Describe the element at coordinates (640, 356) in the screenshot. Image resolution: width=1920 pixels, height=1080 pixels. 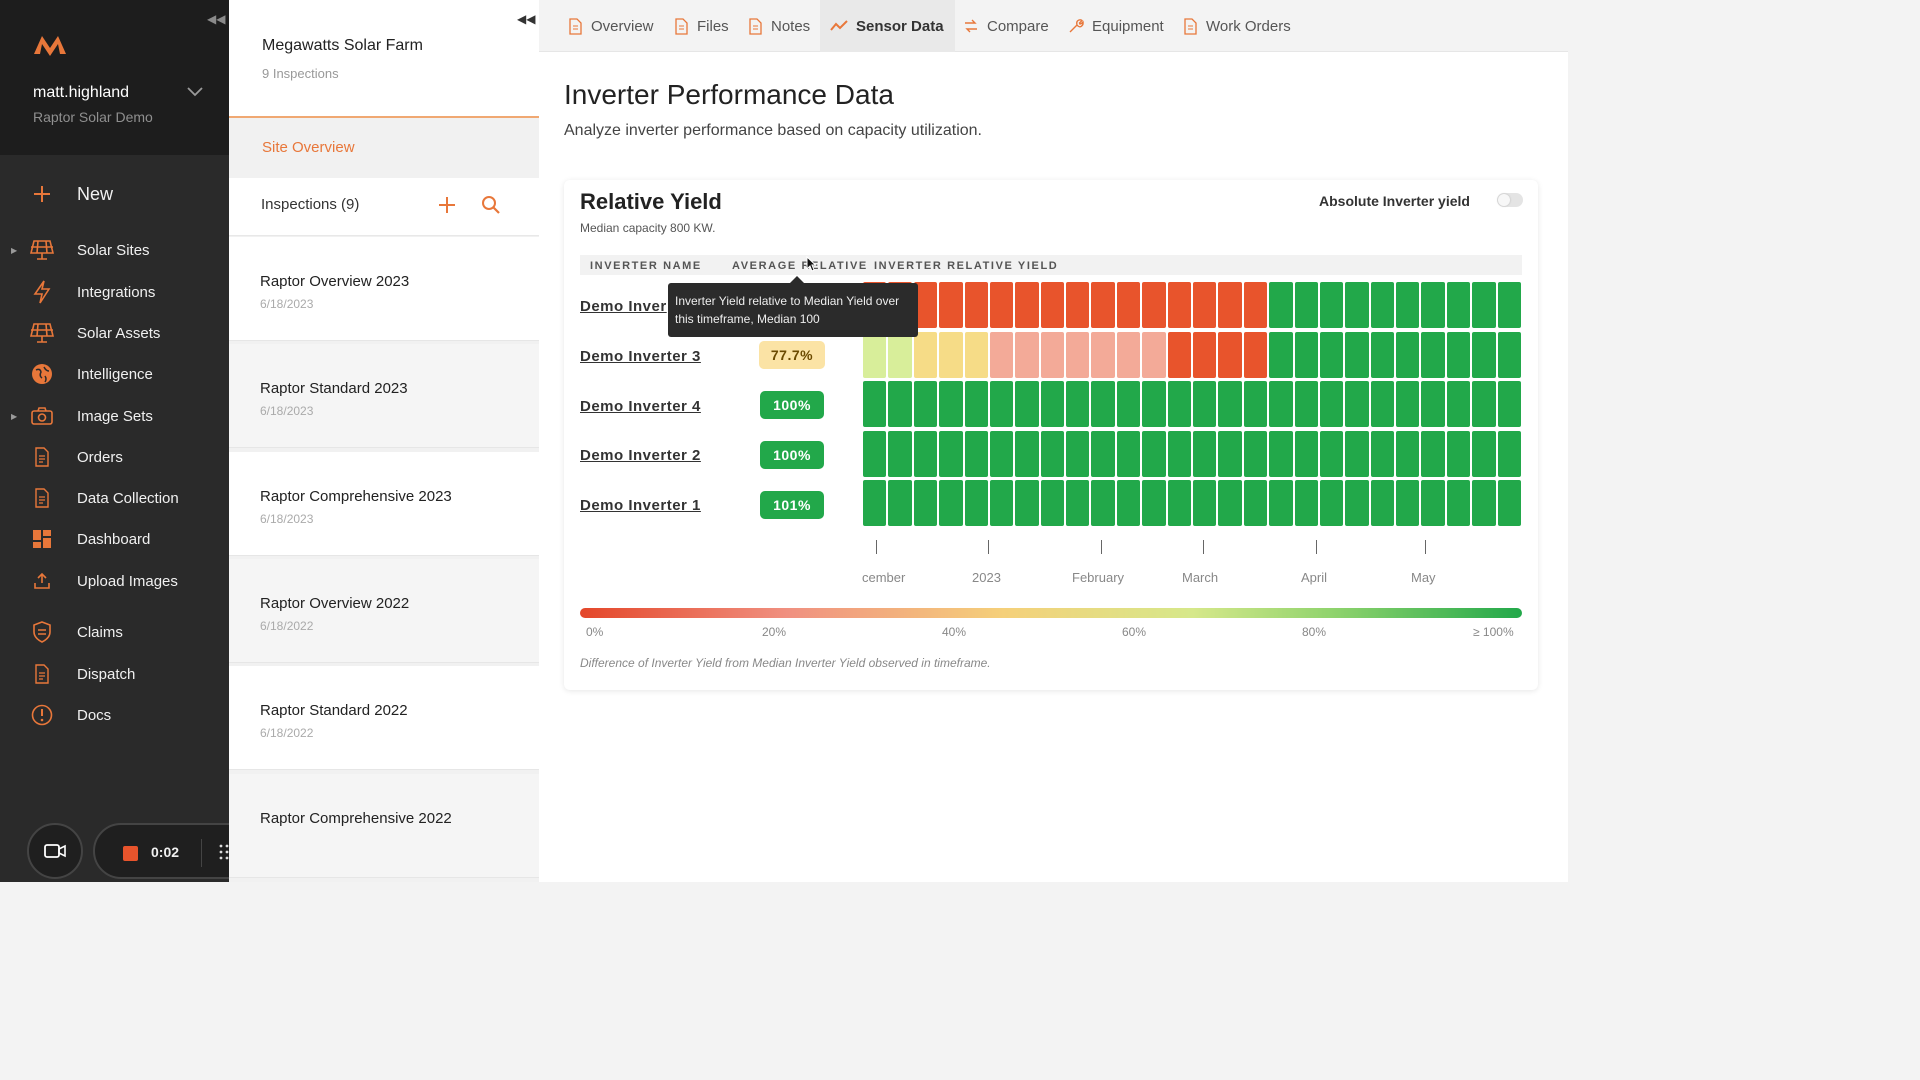
I see `inverter-name-link: Demo Inverter 3` at that location.